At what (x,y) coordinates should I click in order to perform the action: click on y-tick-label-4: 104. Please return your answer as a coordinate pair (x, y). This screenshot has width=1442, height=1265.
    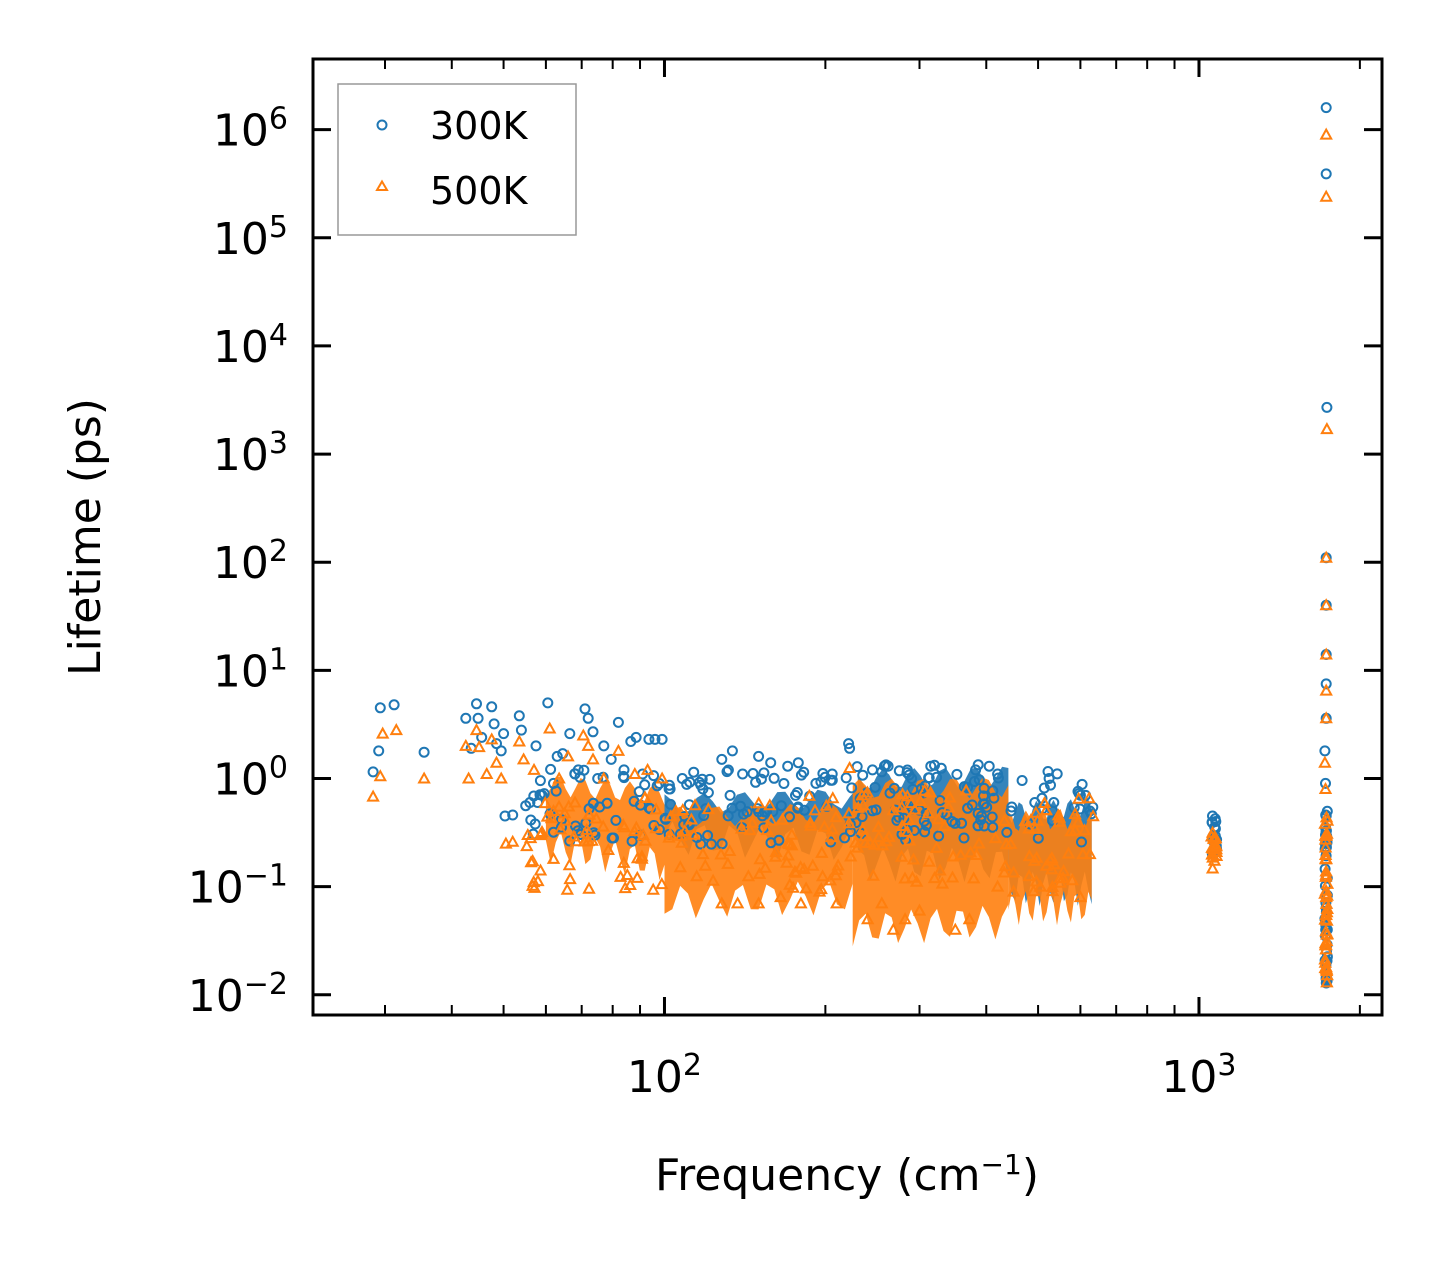
    Looking at the image, I should click on (250, 345).